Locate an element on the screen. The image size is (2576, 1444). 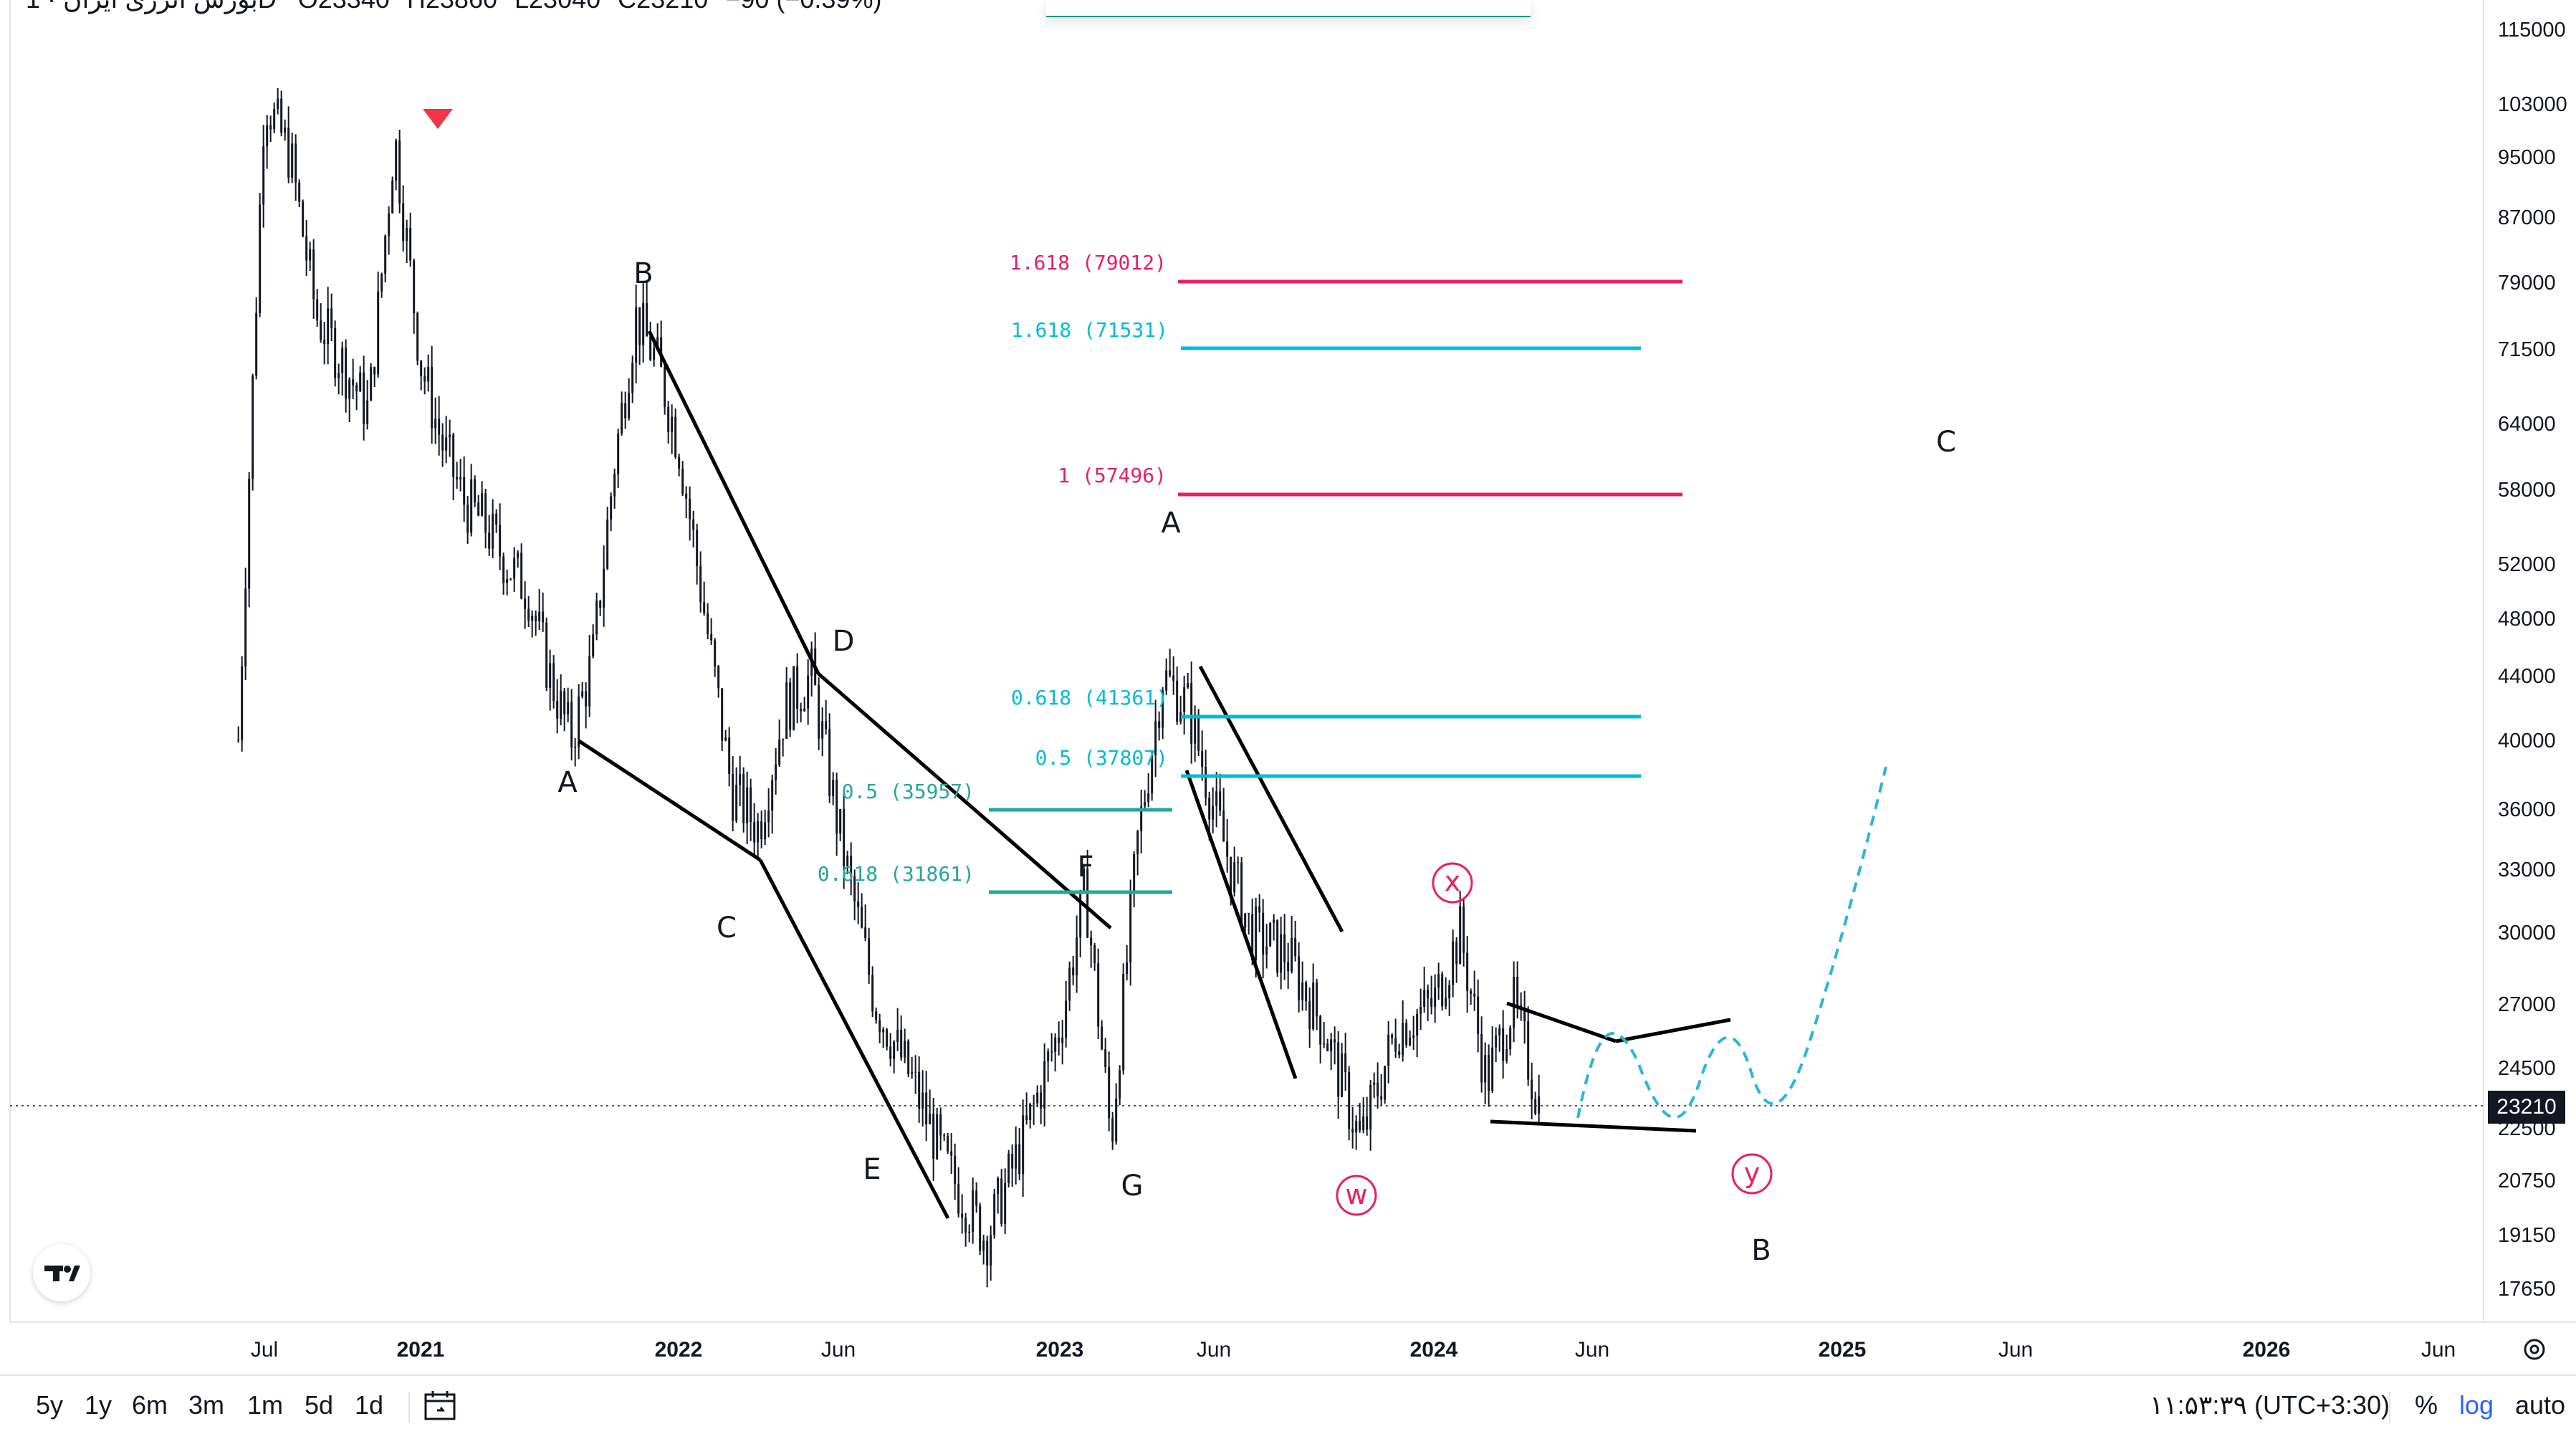
symbol-title: بورس انرژی ایران · 1D is located at coordinates (151, 7).